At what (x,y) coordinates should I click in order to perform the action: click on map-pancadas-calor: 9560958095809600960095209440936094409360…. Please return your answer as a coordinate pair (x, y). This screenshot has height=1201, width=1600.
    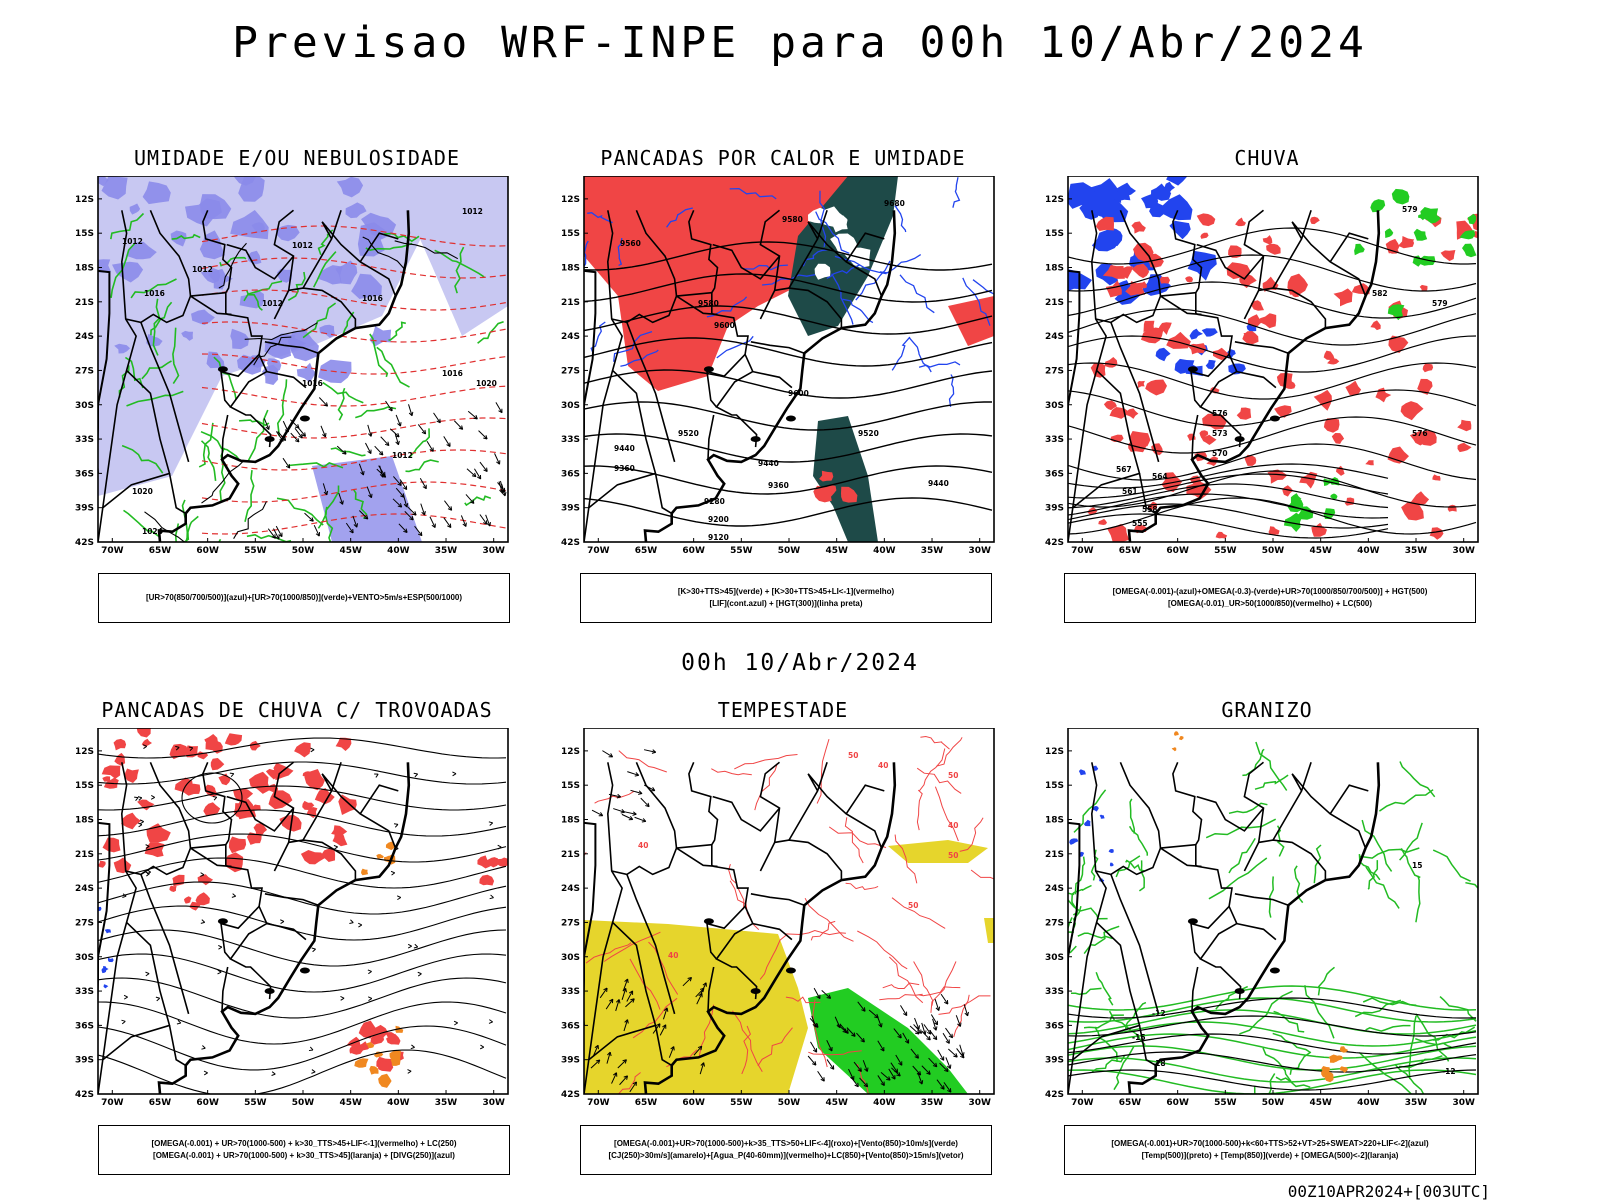
    Looking at the image, I should click on (783, 376).